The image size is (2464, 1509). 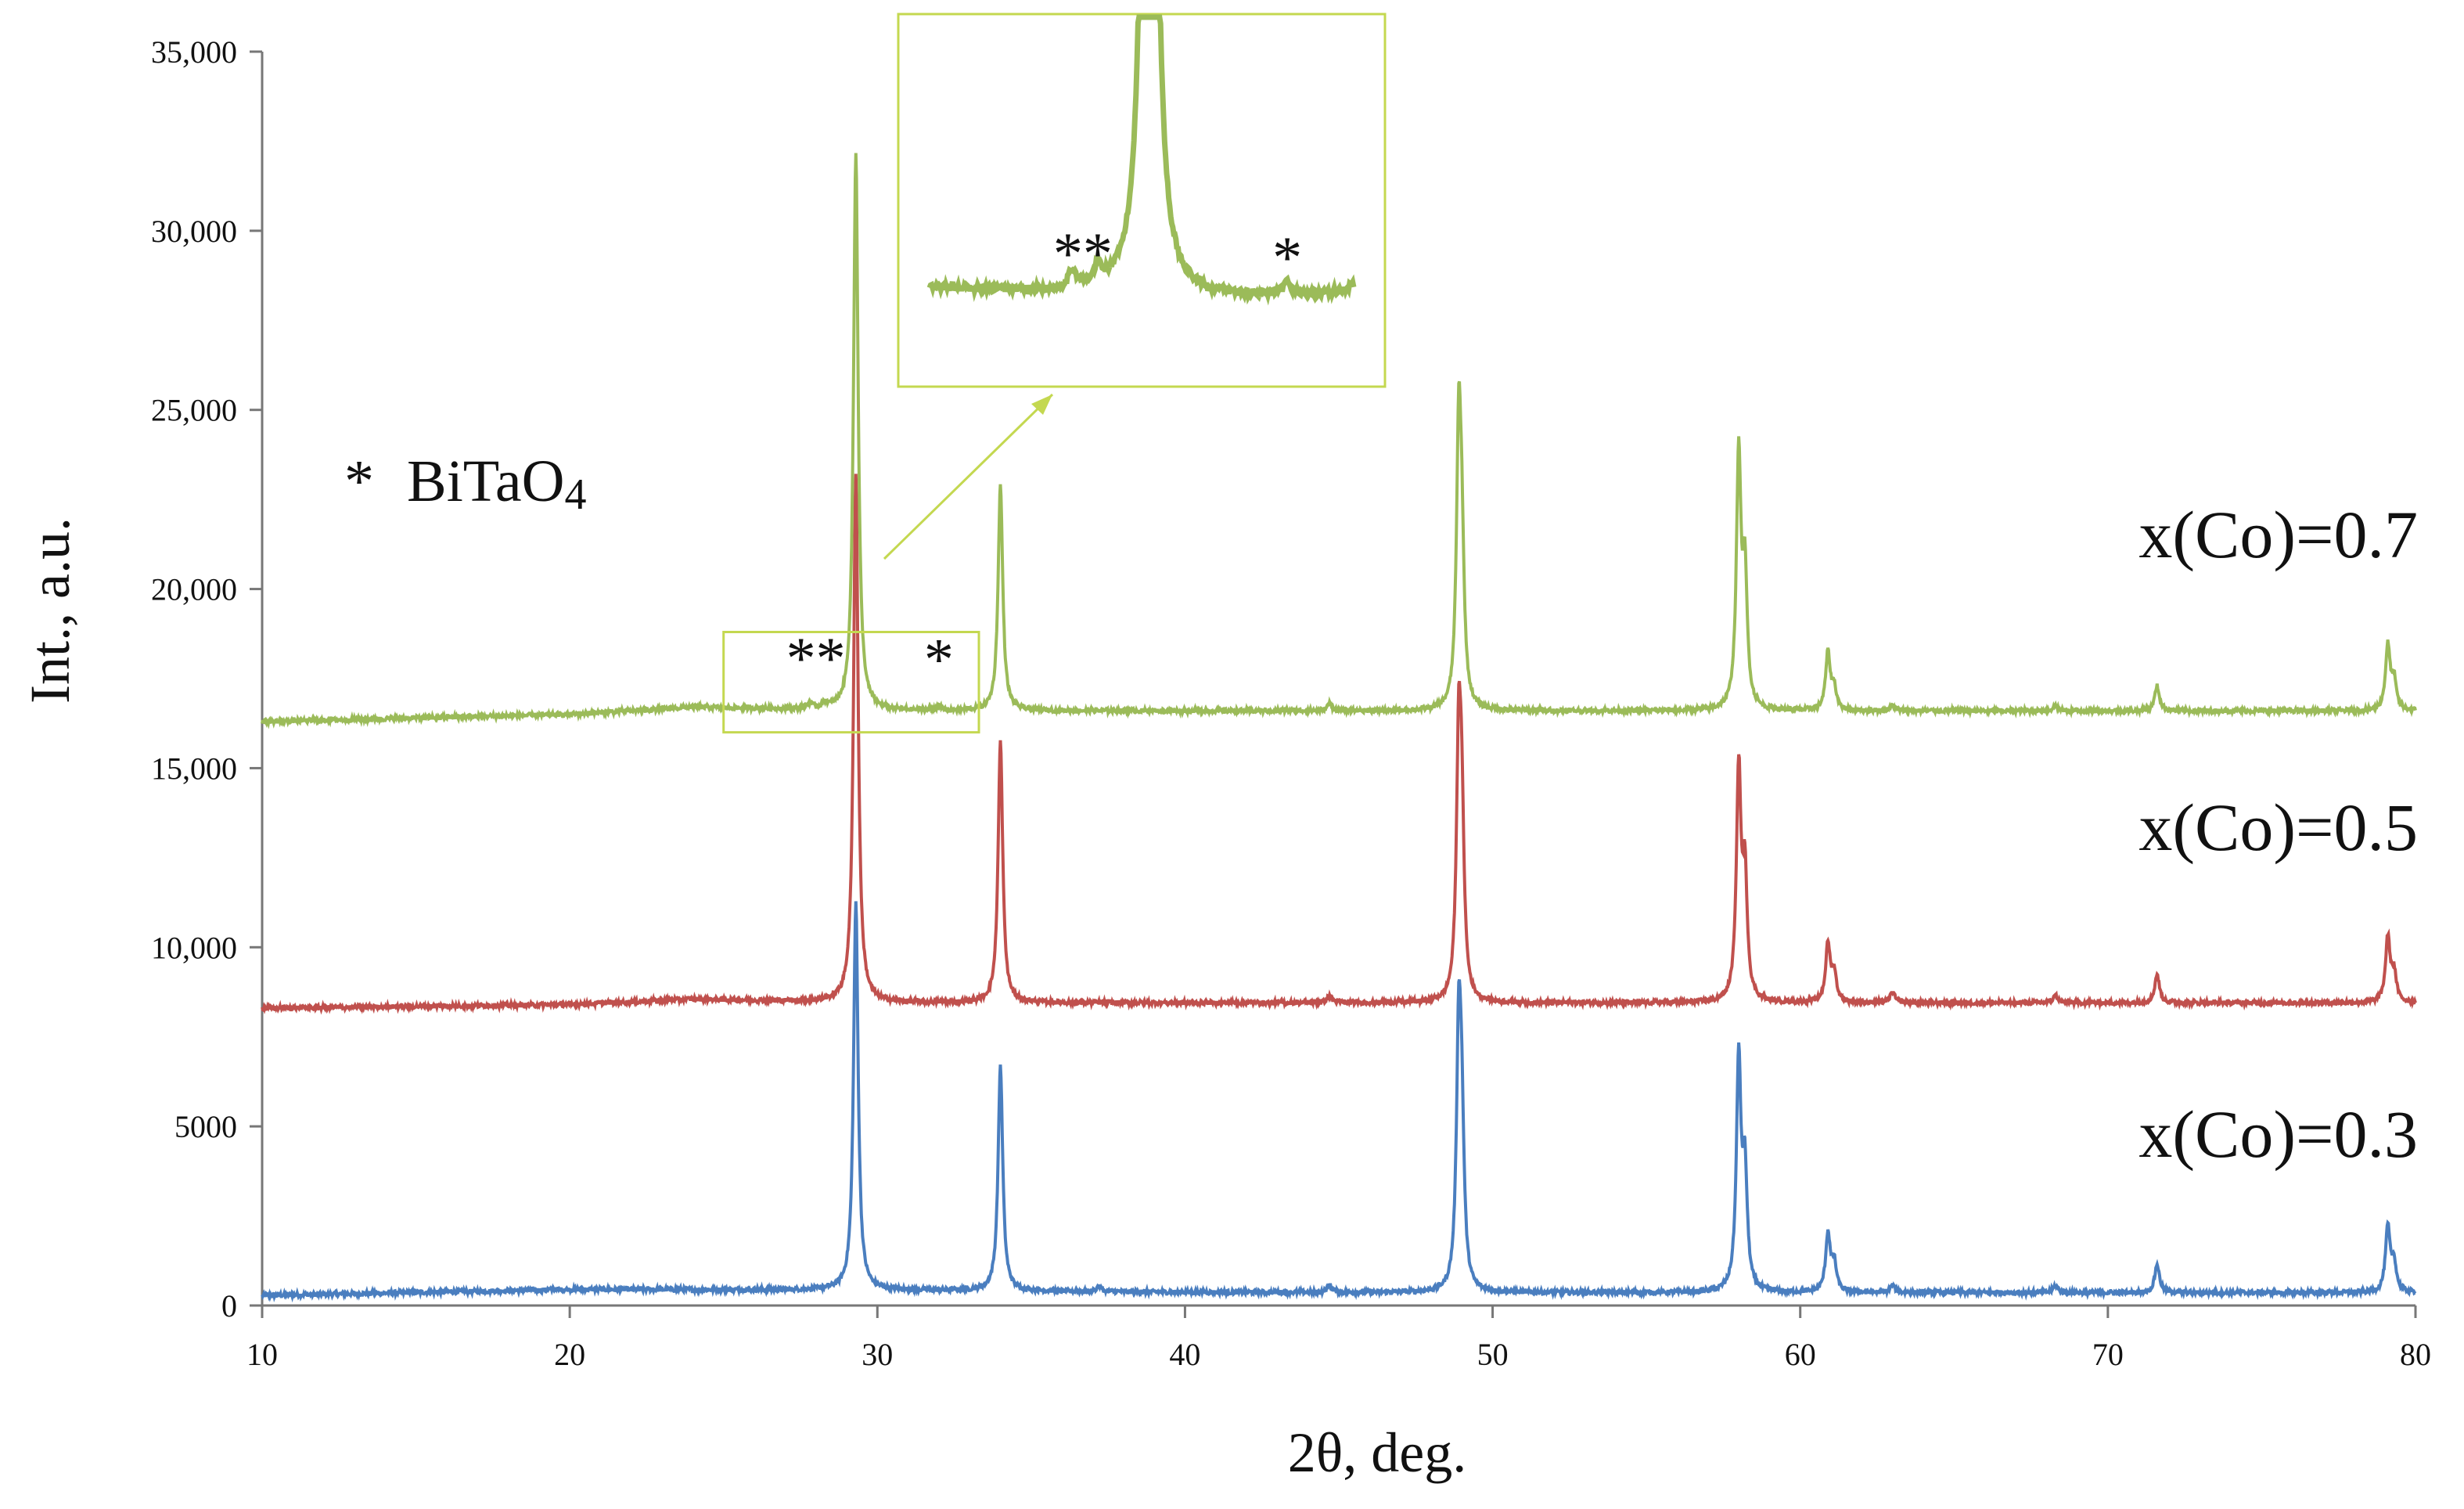 I want to click on y-tick-label: 10,000, so click(x=194, y=948).